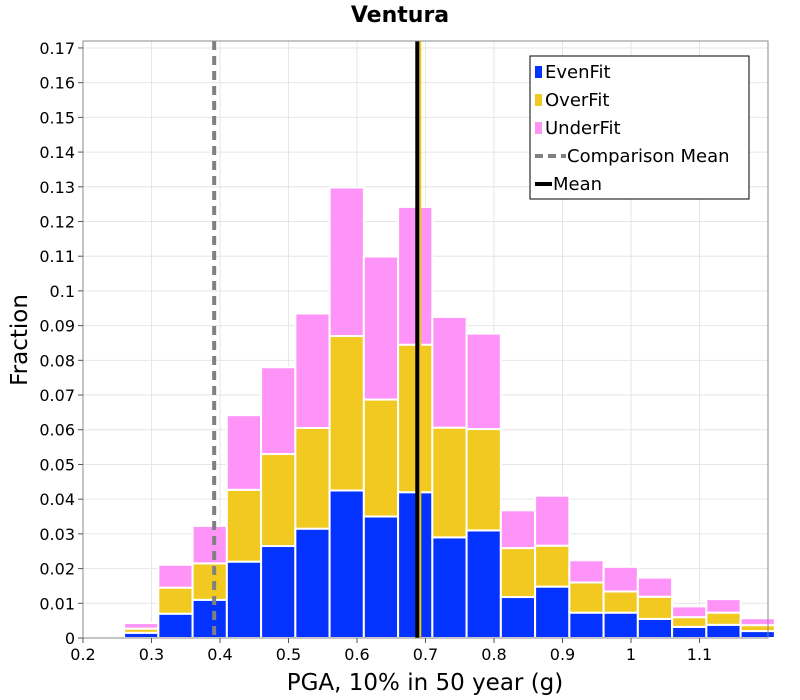  What do you see at coordinates (57, 117) in the screenshot?
I see `y-tick-label: 0.15` at bounding box center [57, 117].